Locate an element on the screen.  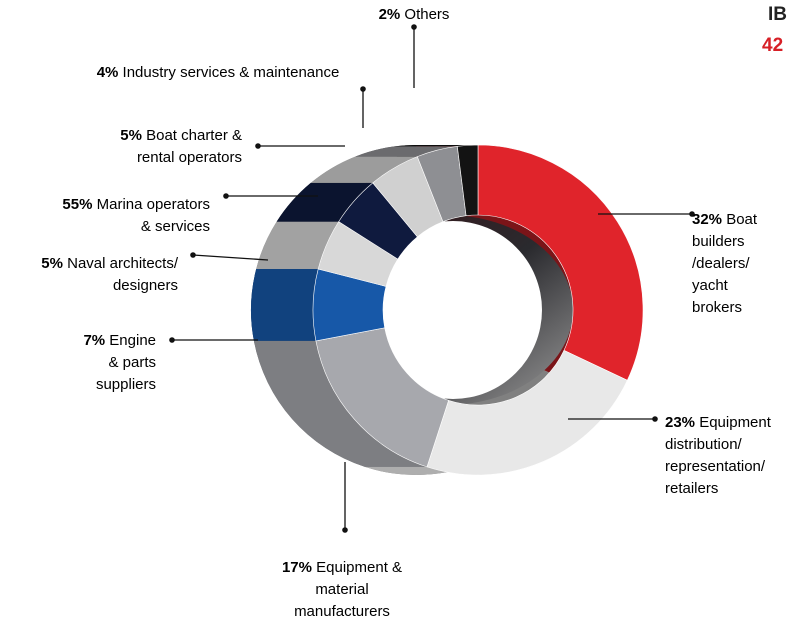
slice-label: 4% Industry services & maintenance is located at coordinates (218, 72).